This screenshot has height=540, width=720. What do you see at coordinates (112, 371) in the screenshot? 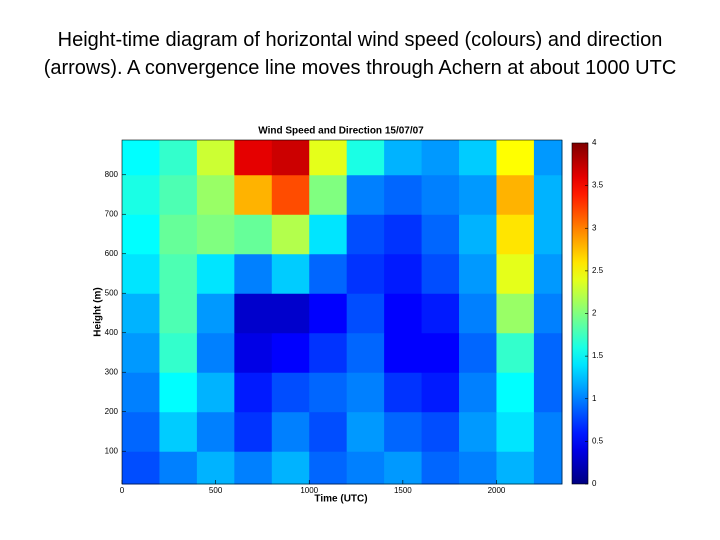
I see `y-tick-label: 300` at bounding box center [112, 371].